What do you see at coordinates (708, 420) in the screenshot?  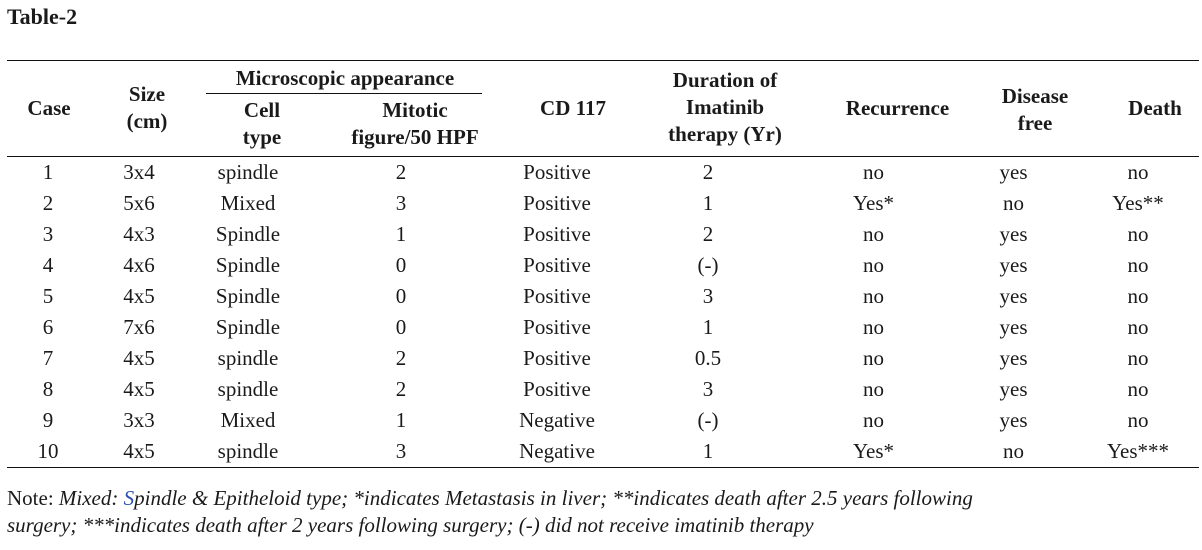 I see `cell-imatinib-duration: (-)` at bounding box center [708, 420].